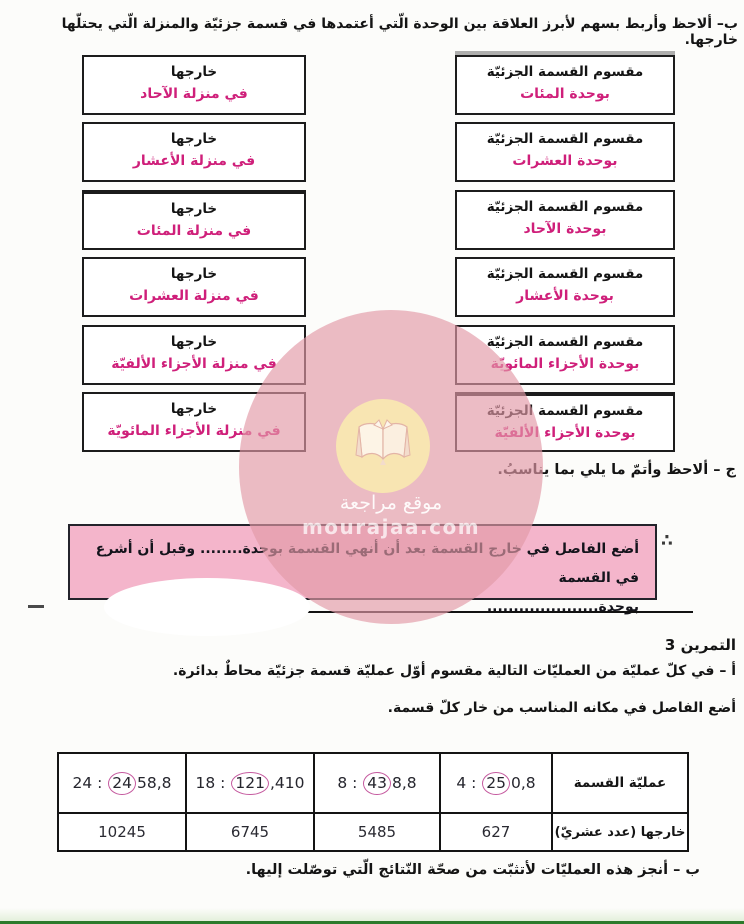 This screenshot has height=924, width=744. What do you see at coordinates (350, 782) in the screenshot?
I see `operation-prefix: 8 :` at bounding box center [350, 782].